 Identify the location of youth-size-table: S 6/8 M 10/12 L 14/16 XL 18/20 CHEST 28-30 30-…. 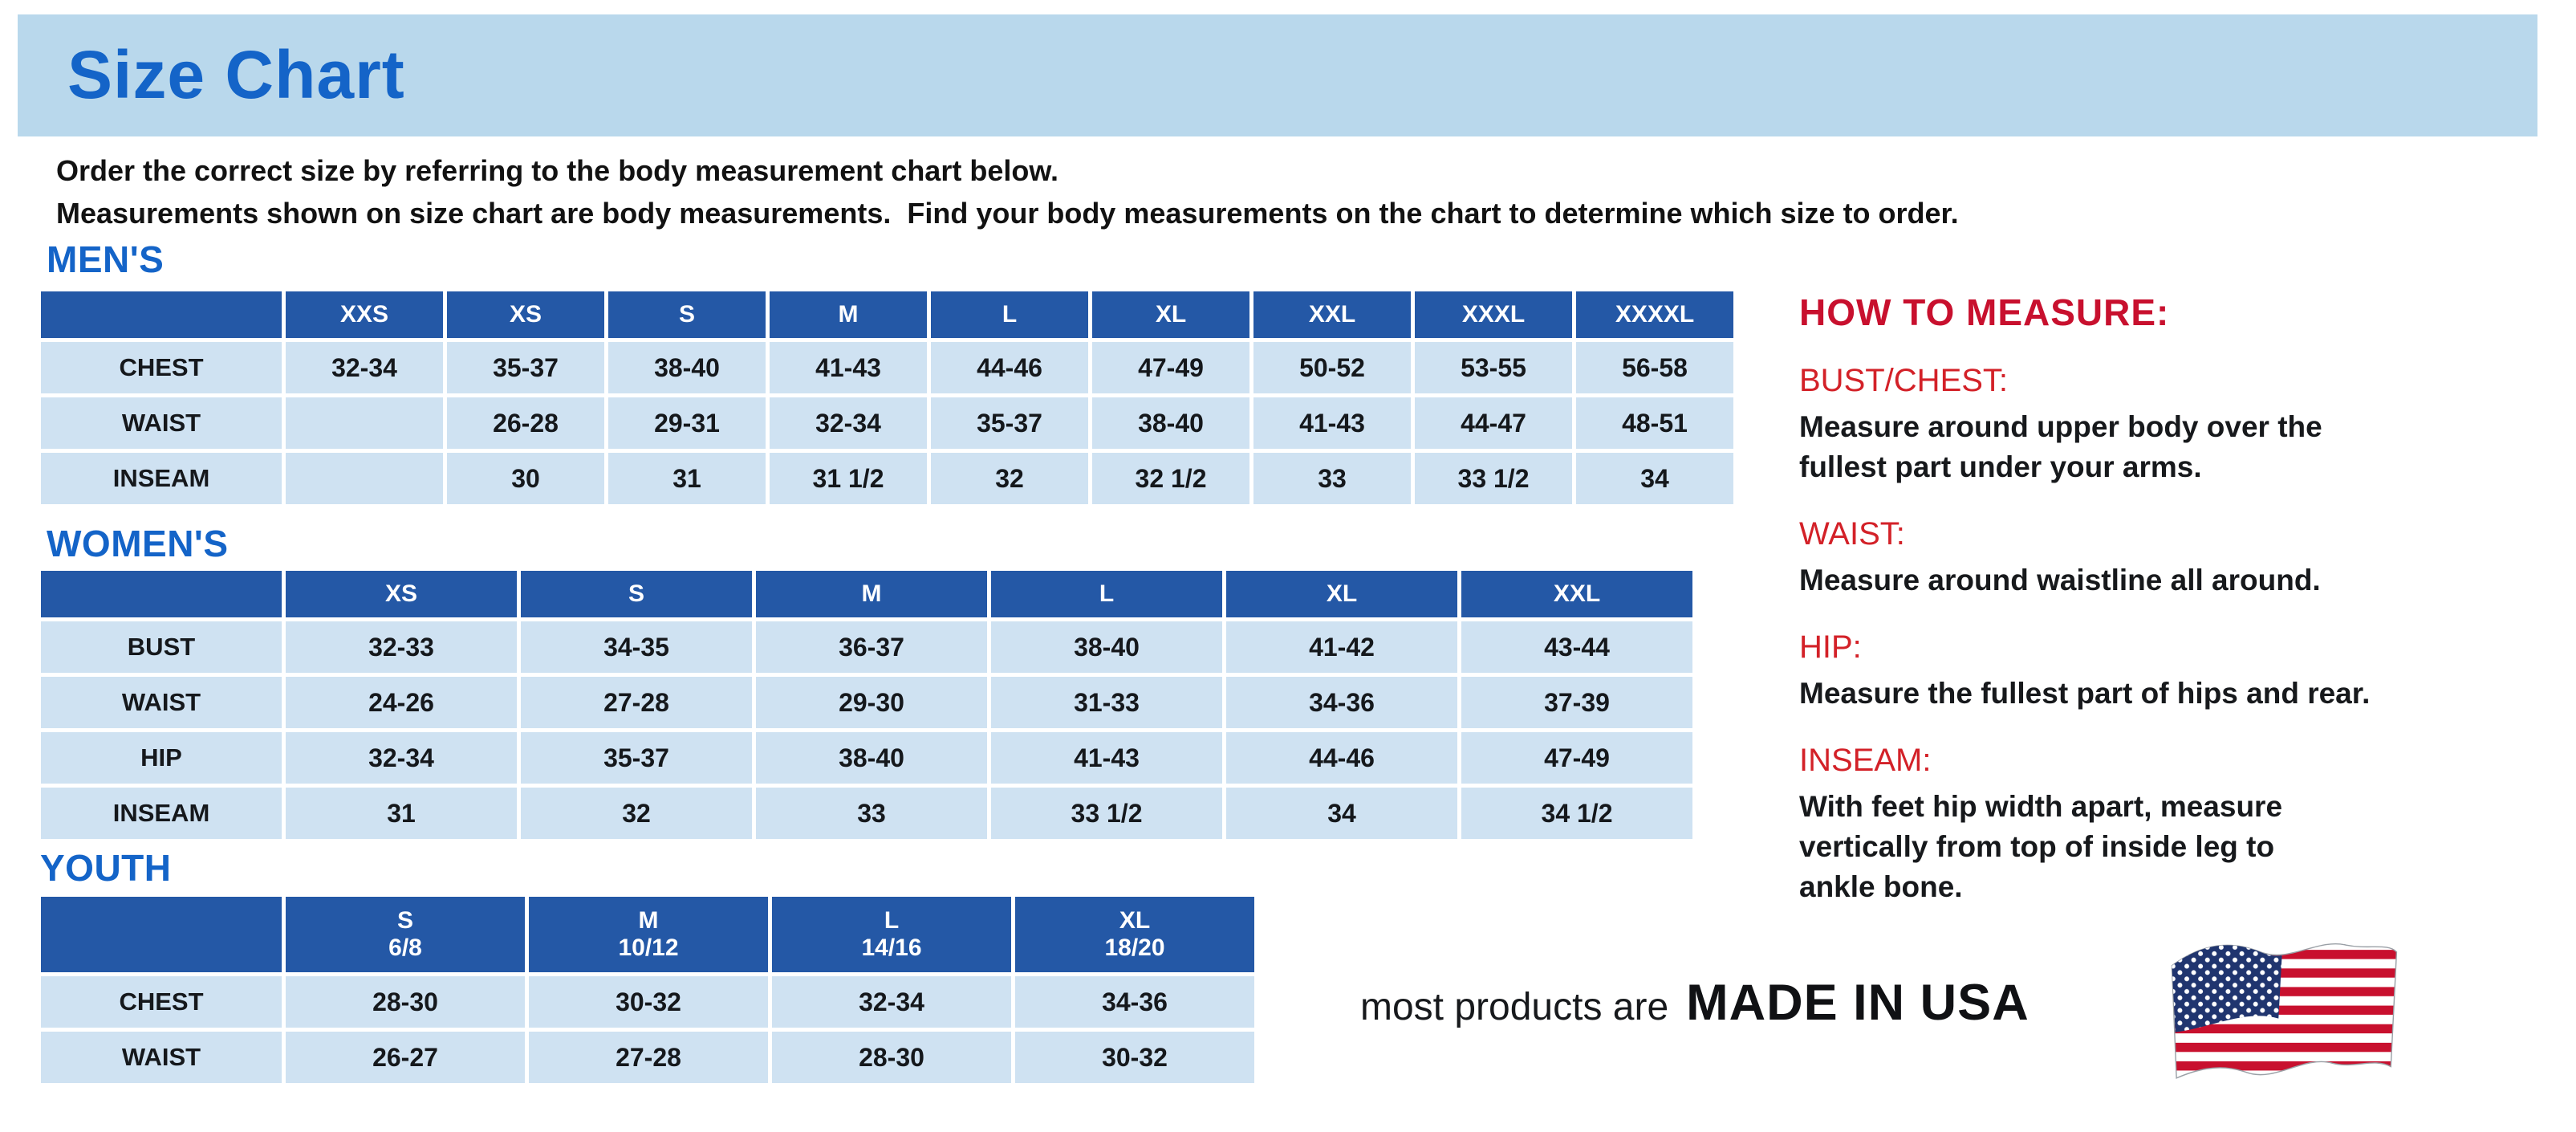
(647, 990).